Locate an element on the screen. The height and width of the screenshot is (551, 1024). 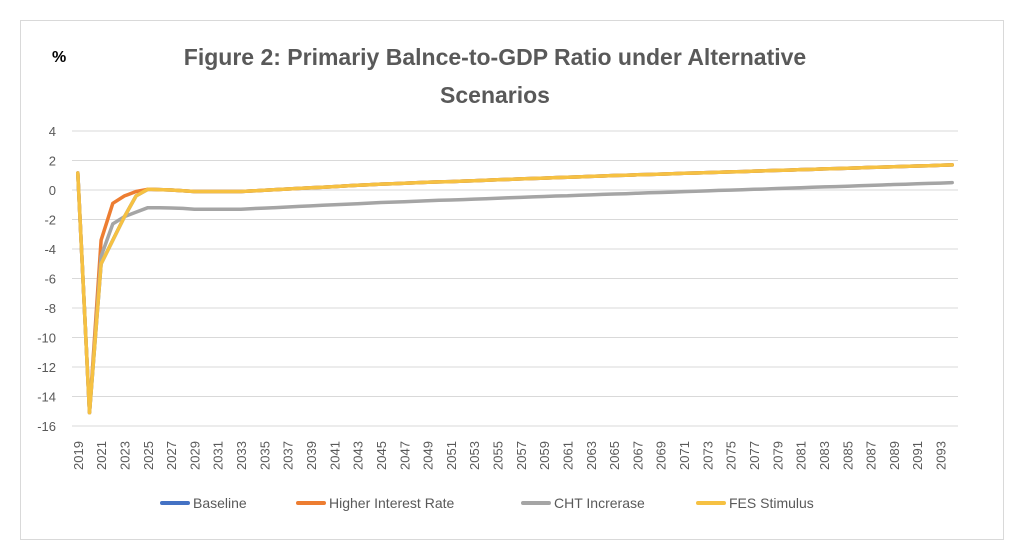
y-tick-label: 2 is located at coordinates (52, 161).